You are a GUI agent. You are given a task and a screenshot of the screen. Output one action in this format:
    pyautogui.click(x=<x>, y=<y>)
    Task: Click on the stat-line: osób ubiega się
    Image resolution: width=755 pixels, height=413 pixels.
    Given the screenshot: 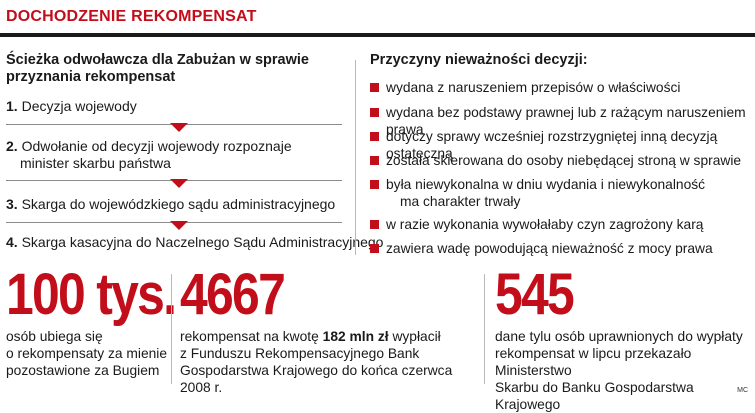 What is the action you would take?
    pyautogui.click(x=54, y=336)
    